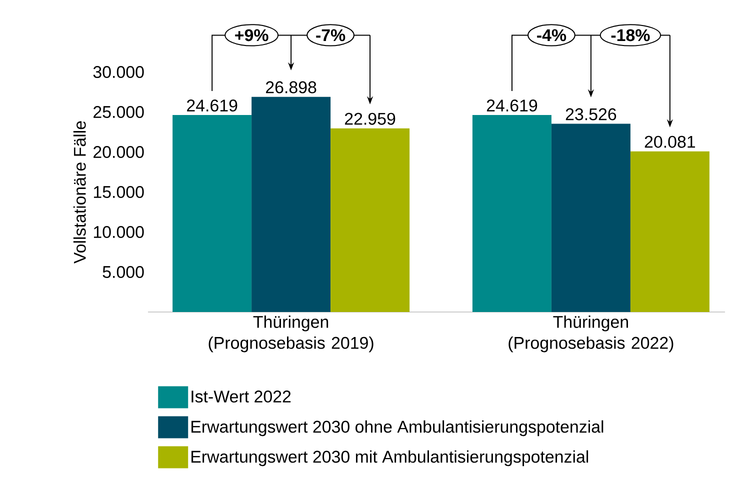 Image resolution: width=731 pixels, height=481 pixels. I want to click on y-tick-label: 5.000, so click(123, 272).